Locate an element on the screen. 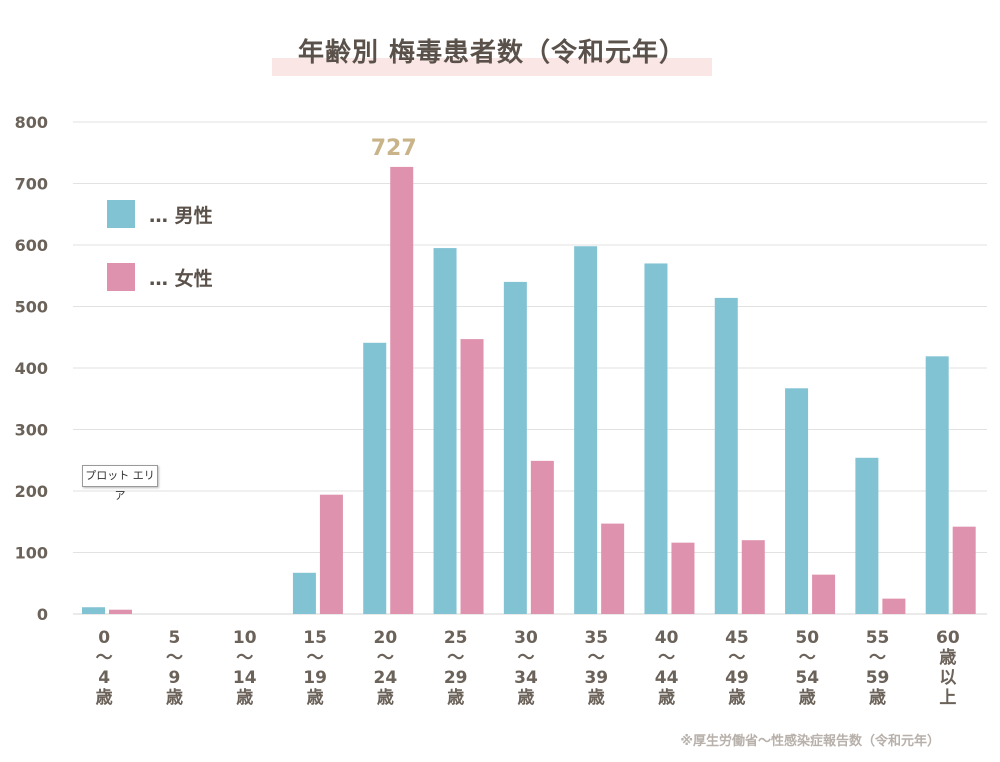  legend-swatch-male is located at coordinates (121, 214).